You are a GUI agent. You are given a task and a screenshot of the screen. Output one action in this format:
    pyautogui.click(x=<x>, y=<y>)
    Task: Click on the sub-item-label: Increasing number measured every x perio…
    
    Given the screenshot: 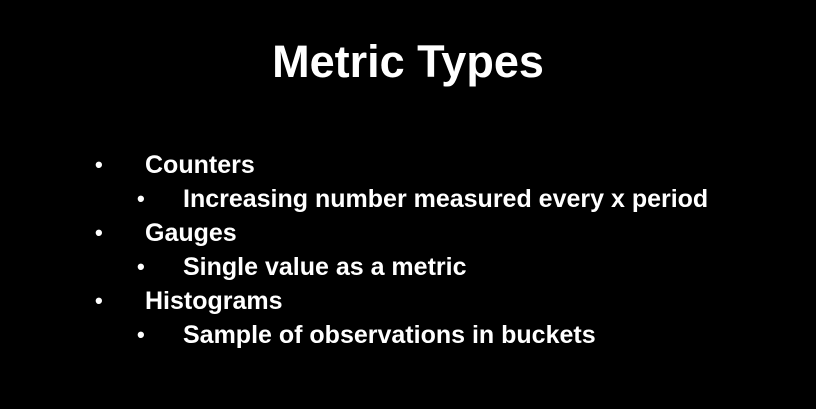 What is the action you would take?
    pyautogui.click(x=446, y=199)
    